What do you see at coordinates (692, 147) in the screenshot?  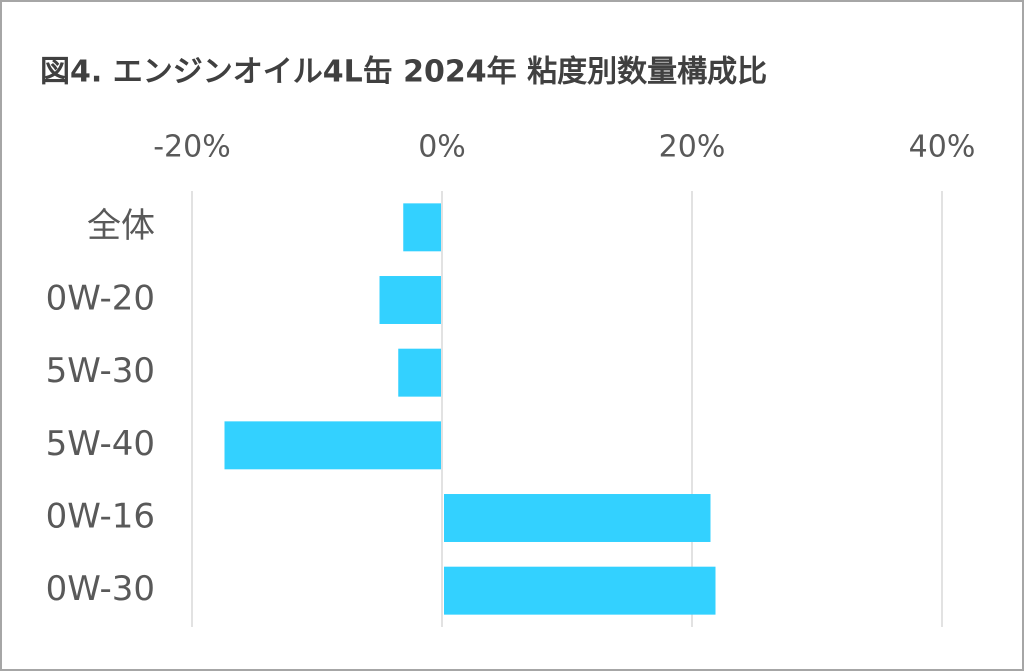 I see `x-tick-label: 20%` at bounding box center [692, 147].